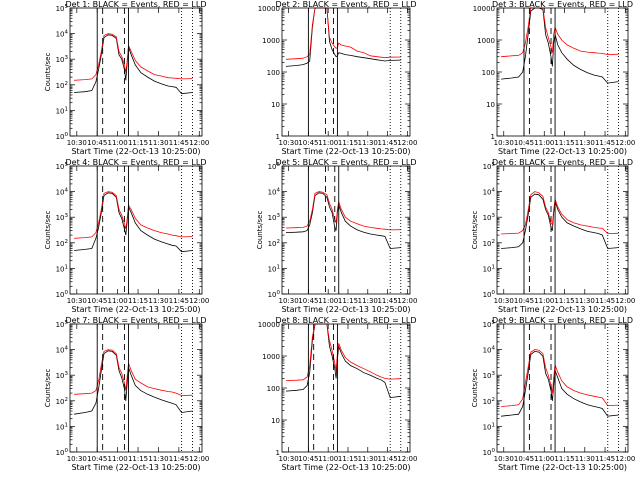 The width and height of the screenshot is (640, 480). Describe the element at coordinates (562, 320) in the screenshot. I see `panel-title: Det 9: BLACK = Events, RED = LLD` at that location.